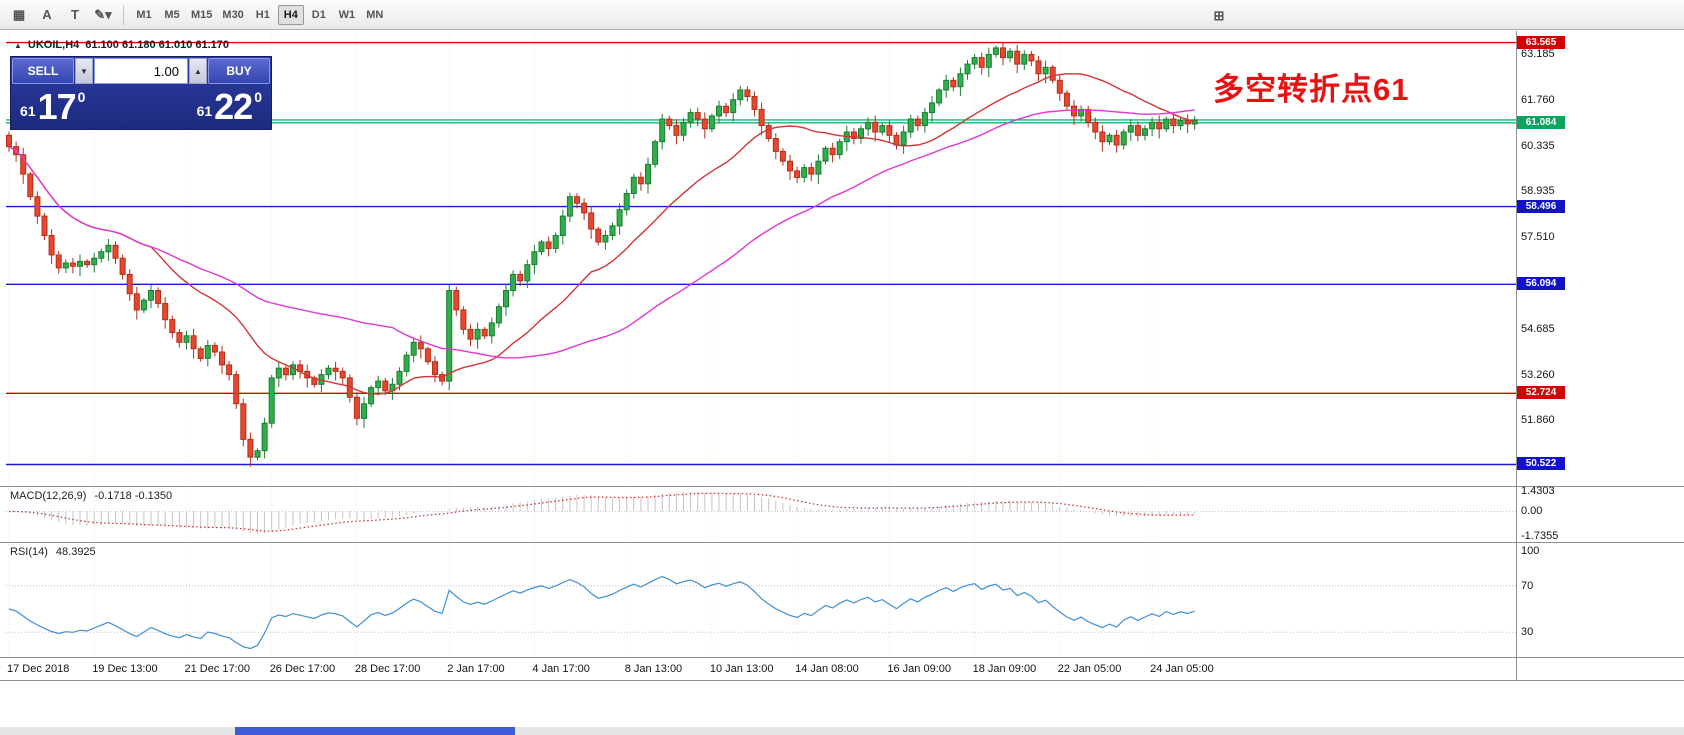  Describe the element at coordinates (29, 552) in the screenshot. I see `rsi-name: RSI(14)` at that location.